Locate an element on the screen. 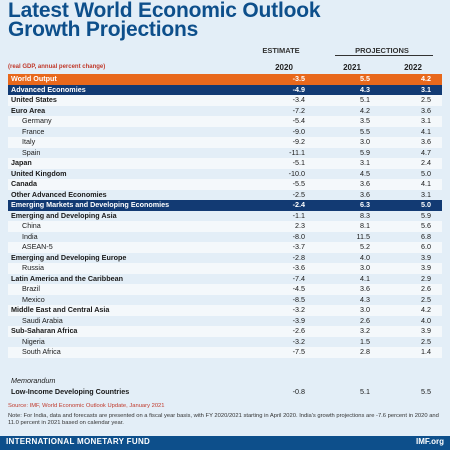  row-value-2022: 4.1 is located at coordinates (426, 183).